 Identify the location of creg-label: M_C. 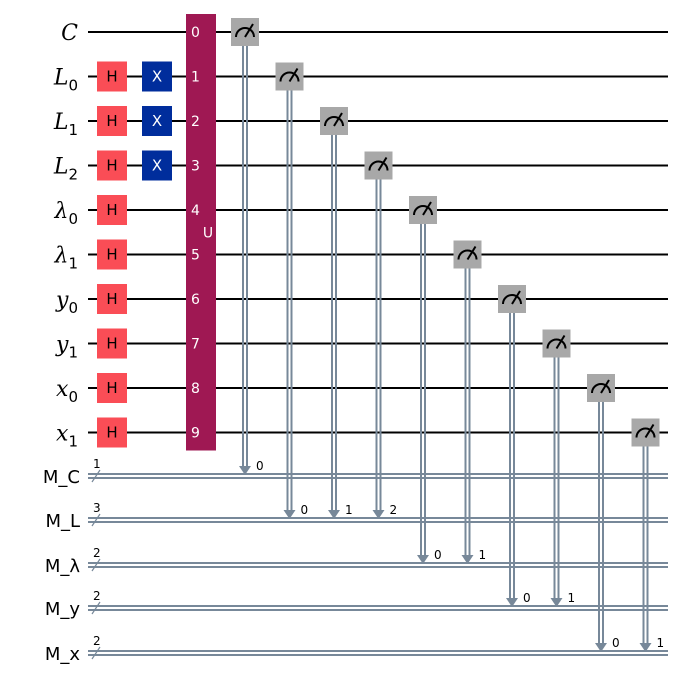
(61, 477).